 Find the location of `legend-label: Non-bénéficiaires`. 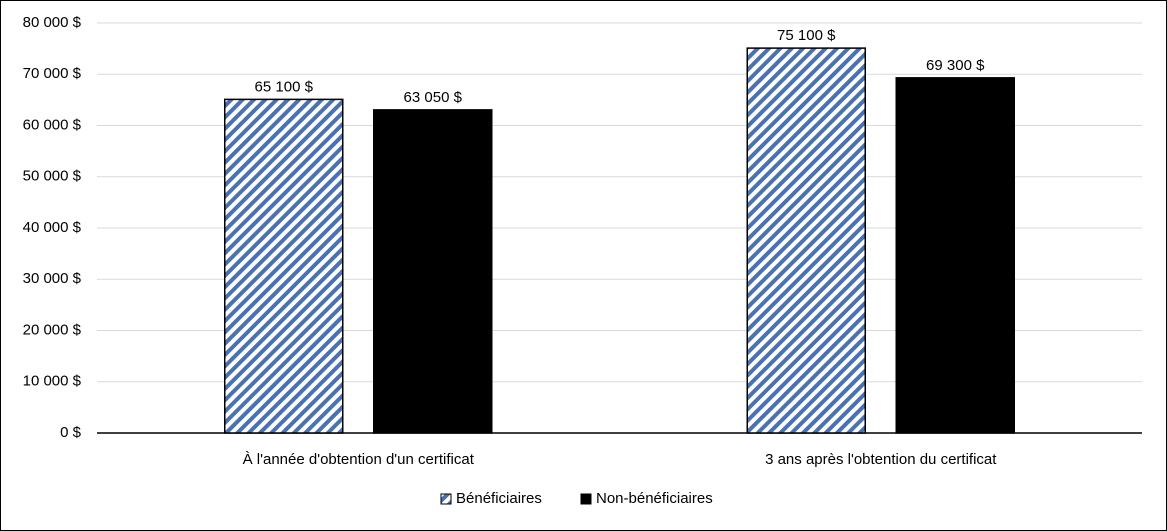

legend-label: Non-bénéficiaires is located at coordinates (654, 498).